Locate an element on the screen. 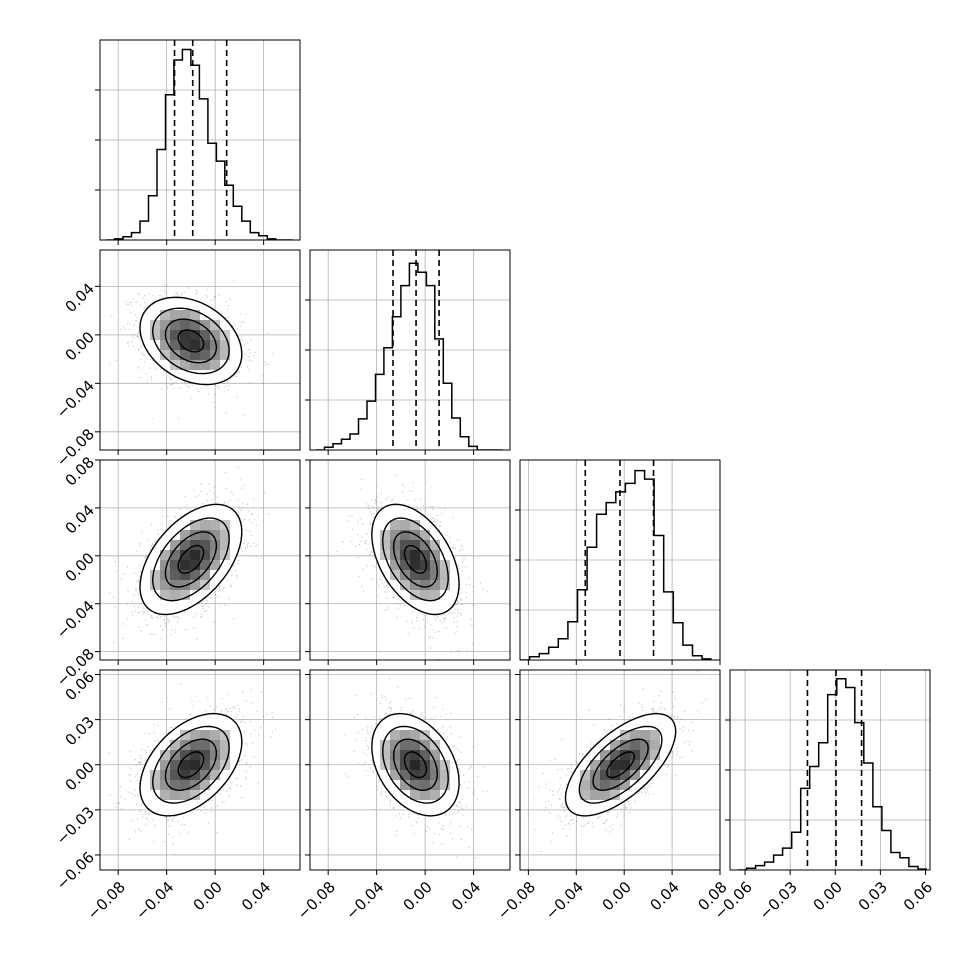 Image resolution: width=970 pixels, height=970 pixels. panel-r3-c1: −0.08 −0.04 0.00 0.04 is located at coordinates (402, 796).